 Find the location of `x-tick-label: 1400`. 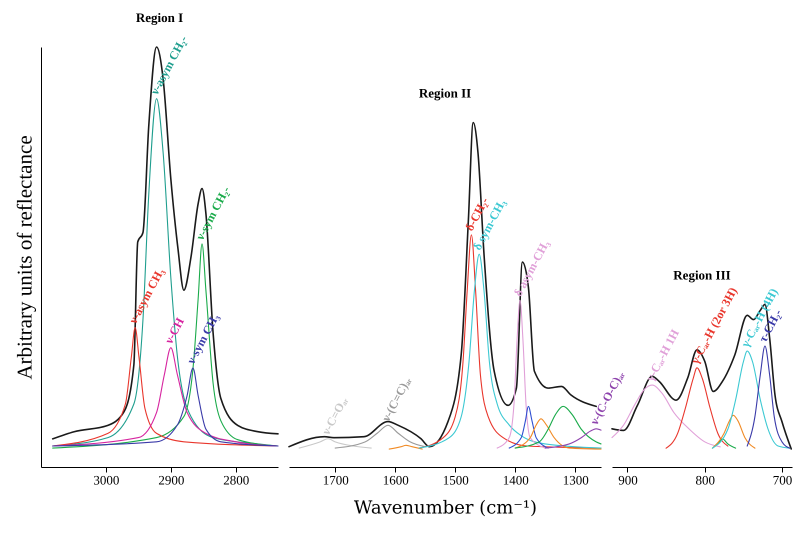

x-tick-label: 1400 is located at coordinates (515, 480).